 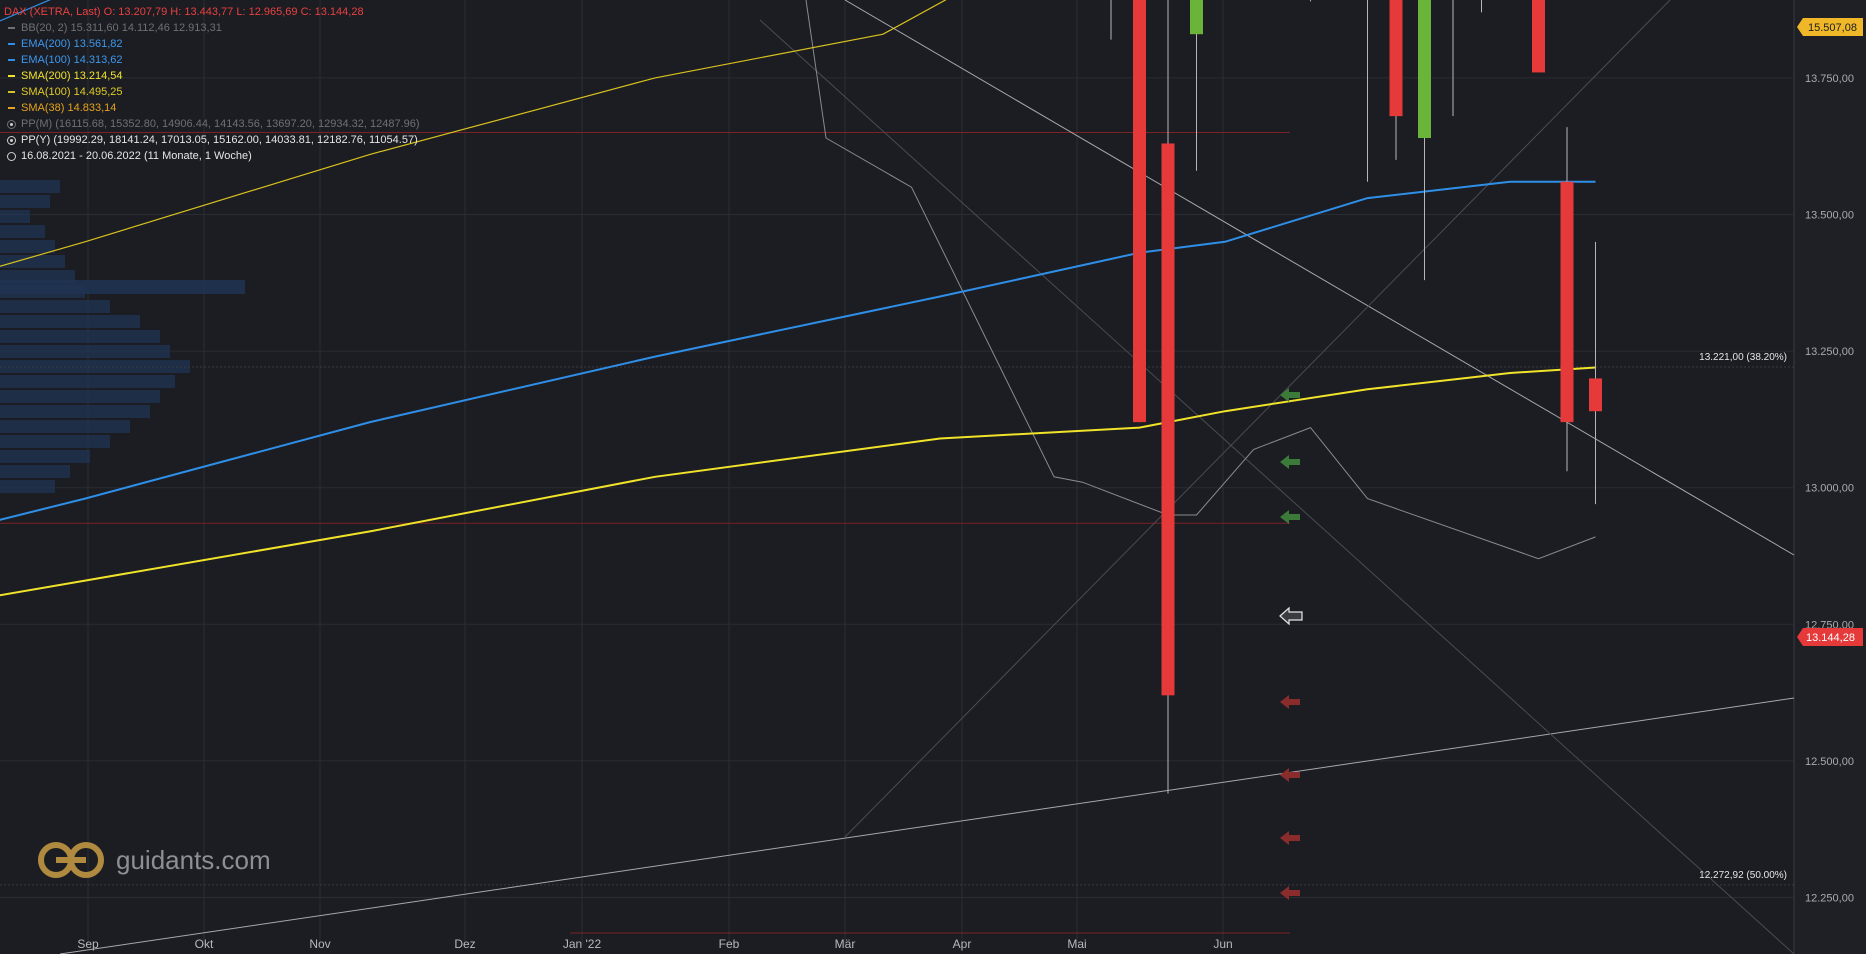 I want to click on top-price-text: 15.507,08, so click(x=1832, y=28).